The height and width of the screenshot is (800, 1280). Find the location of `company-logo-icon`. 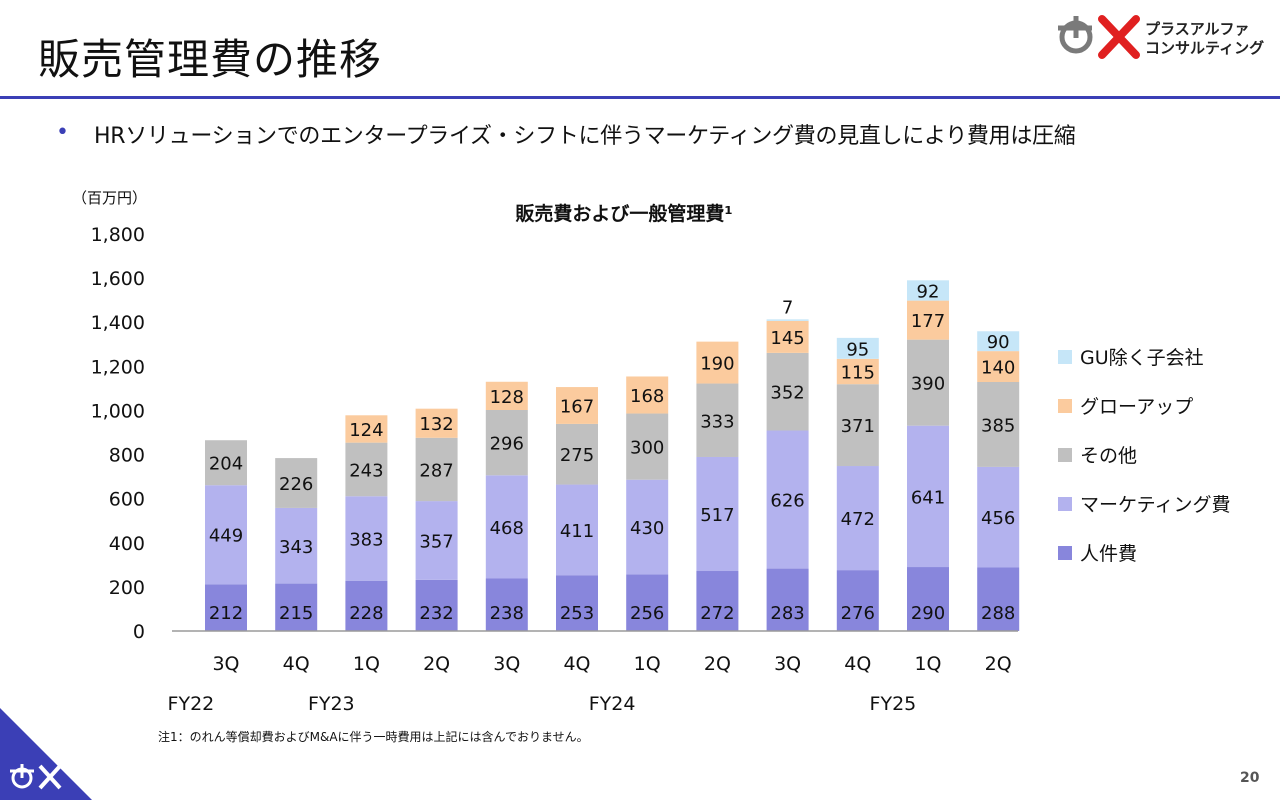

company-logo-icon is located at coordinates (1099, 37).